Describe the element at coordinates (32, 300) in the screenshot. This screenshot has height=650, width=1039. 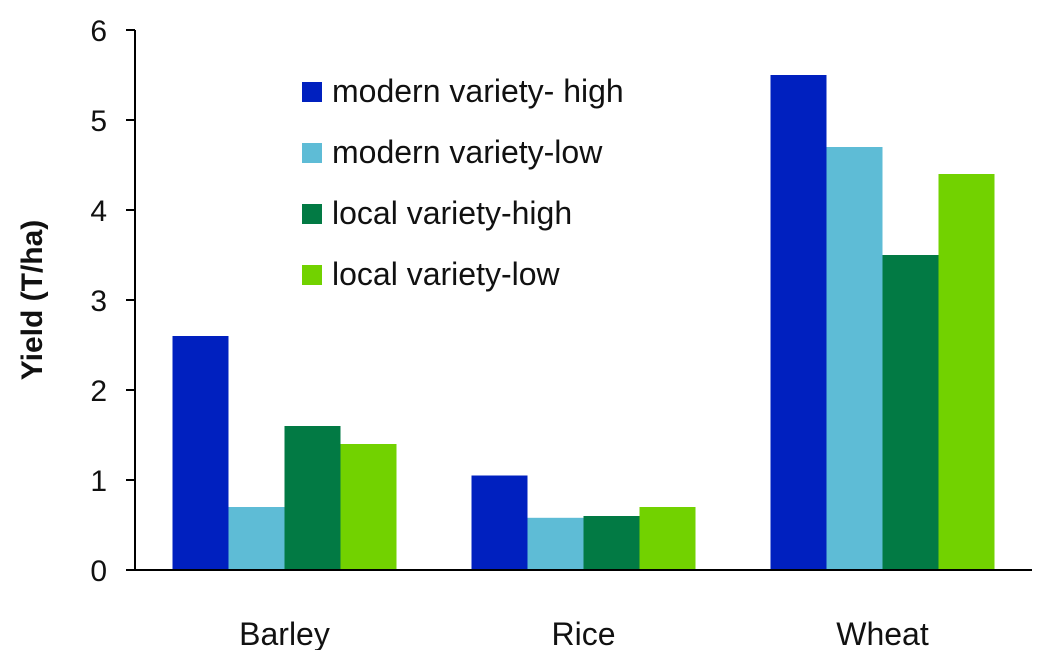
I see `y-axis-title: Yield (T/ha)` at that location.